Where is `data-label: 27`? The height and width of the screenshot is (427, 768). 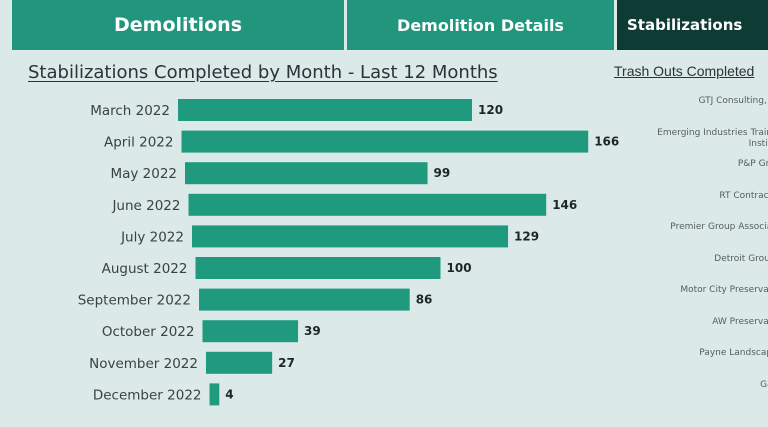
data-label: 27 is located at coordinates (286, 363).